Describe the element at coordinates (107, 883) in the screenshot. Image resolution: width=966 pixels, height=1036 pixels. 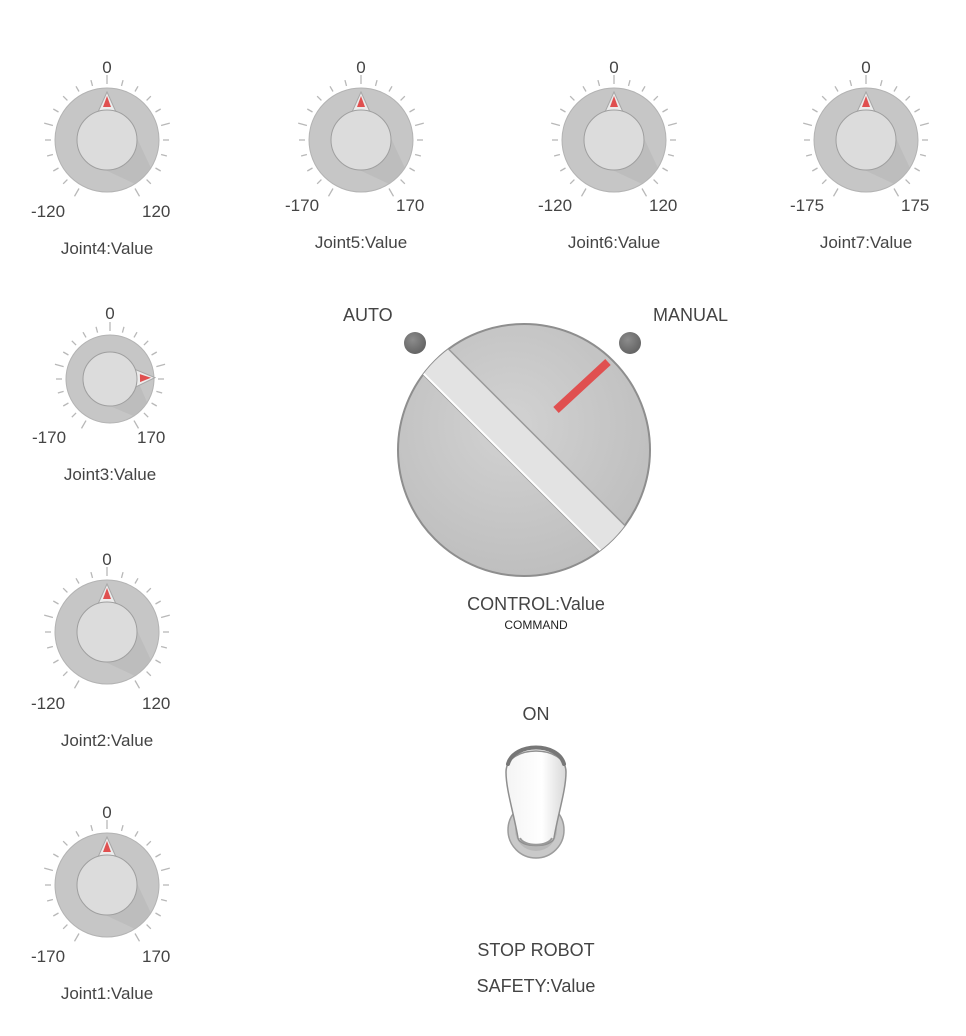
I see `joint1-dial` at that location.